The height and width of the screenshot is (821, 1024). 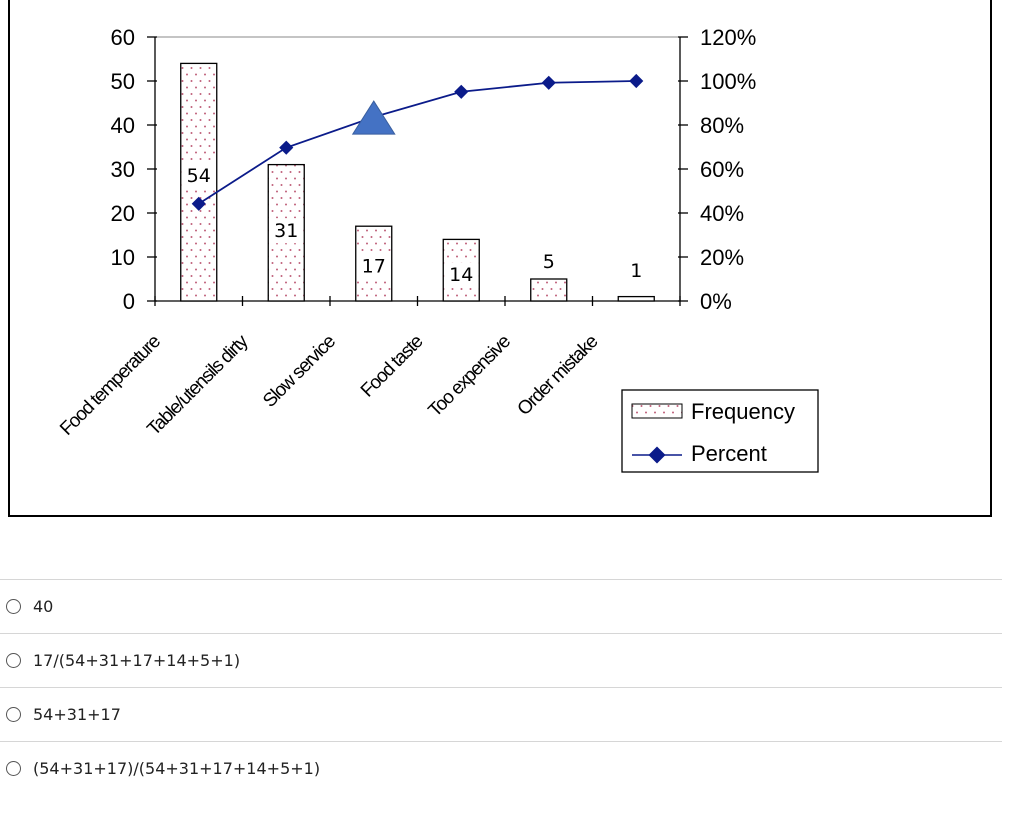 I want to click on category-label: Food taste, so click(x=392, y=366).